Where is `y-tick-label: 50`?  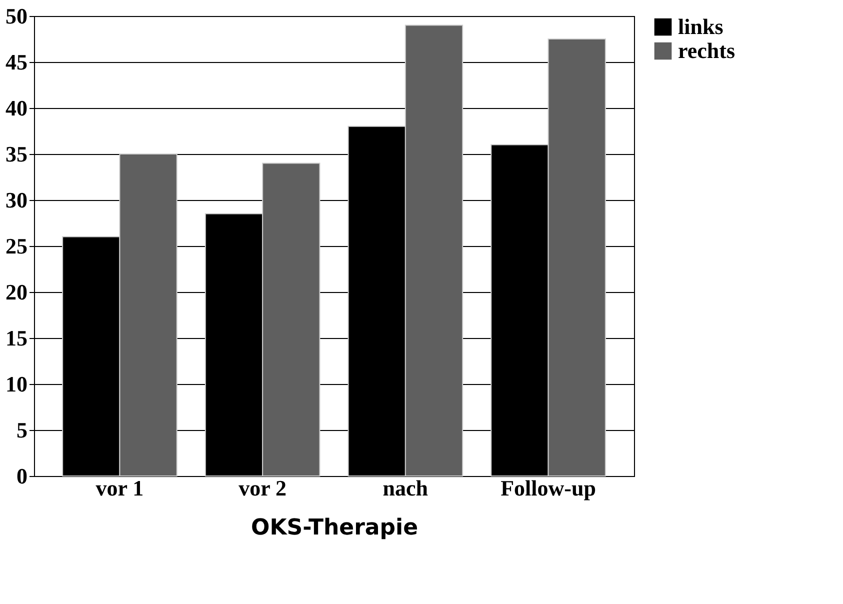 y-tick-label: 50 is located at coordinates (17, 16).